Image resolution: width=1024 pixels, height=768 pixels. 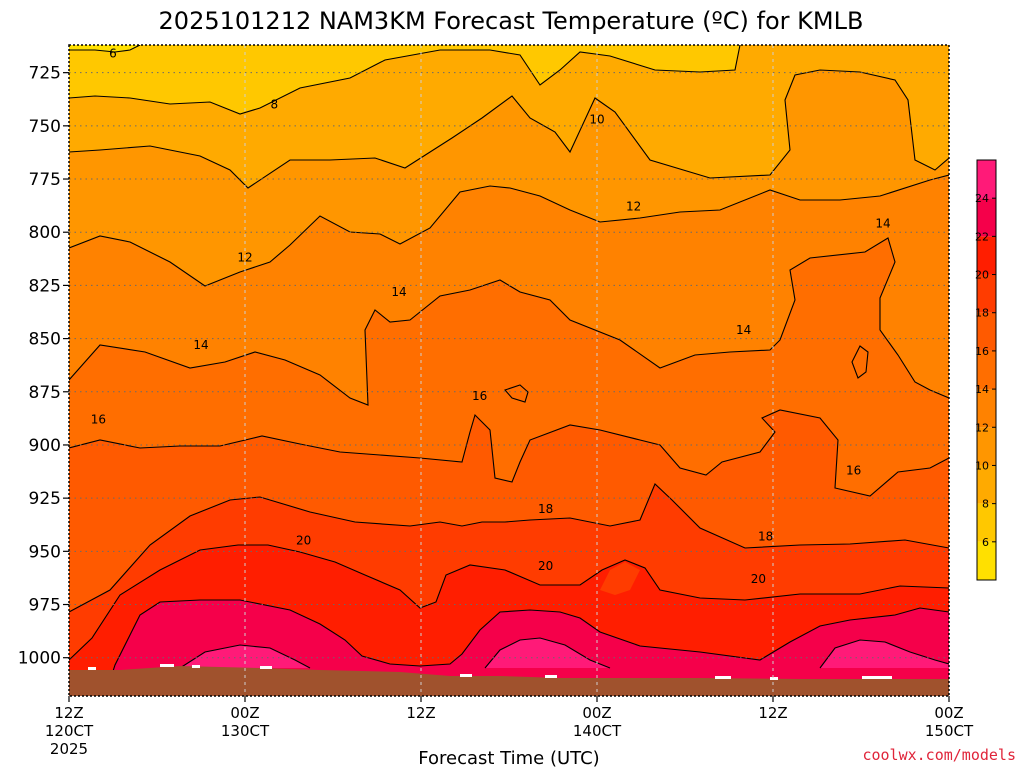 I want to click on colorbar-label-8: 8, so click(x=985, y=504).